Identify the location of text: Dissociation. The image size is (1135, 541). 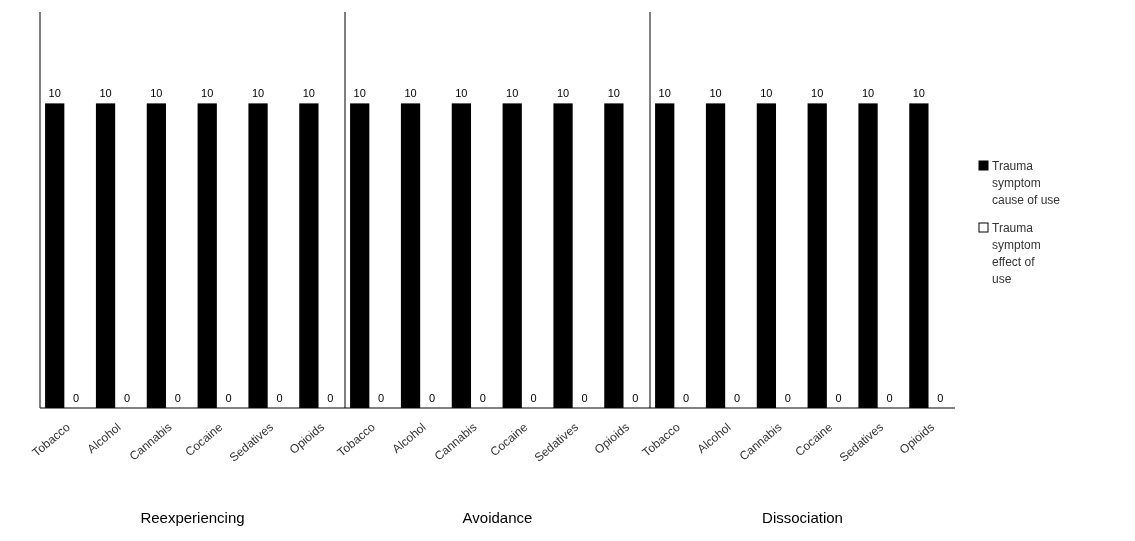
(802, 517).